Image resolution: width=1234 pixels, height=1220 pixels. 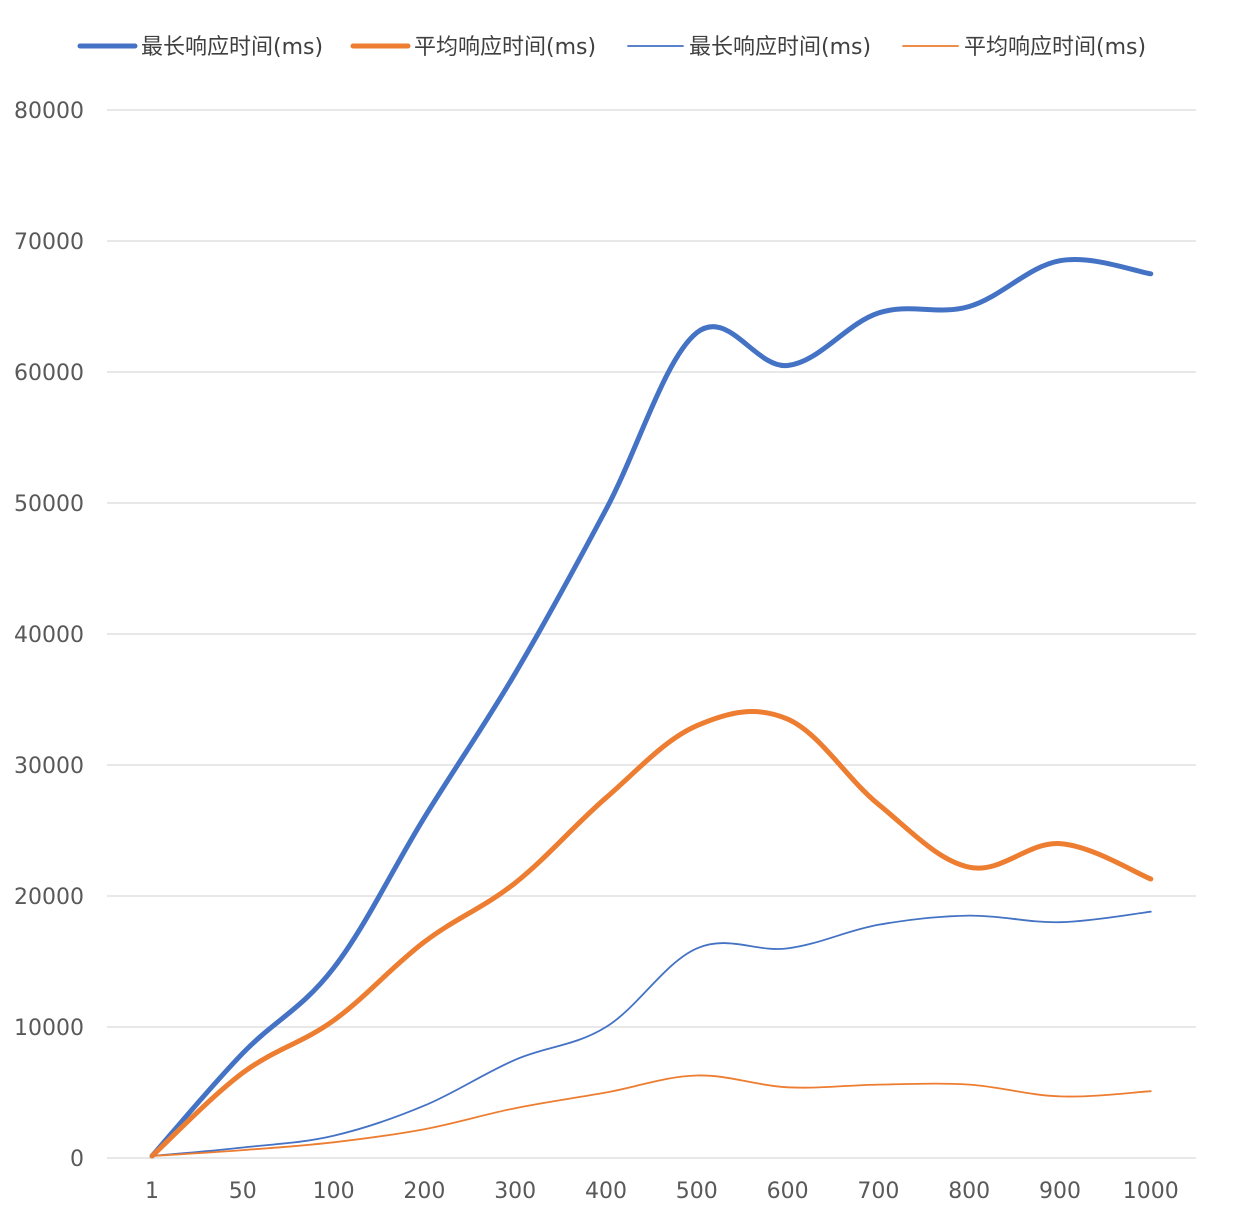 What do you see at coordinates (49, 242) in the screenshot?
I see `y-tick-label: 70000` at bounding box center [49, 242].